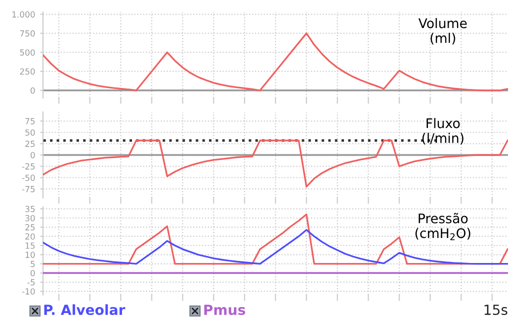 The height and width of the screenshot is (322, 520). What do you see at coordinates (30, 209) in the screenshot?
I see `y-tick-label: 35` at bounding box center [30, 209].